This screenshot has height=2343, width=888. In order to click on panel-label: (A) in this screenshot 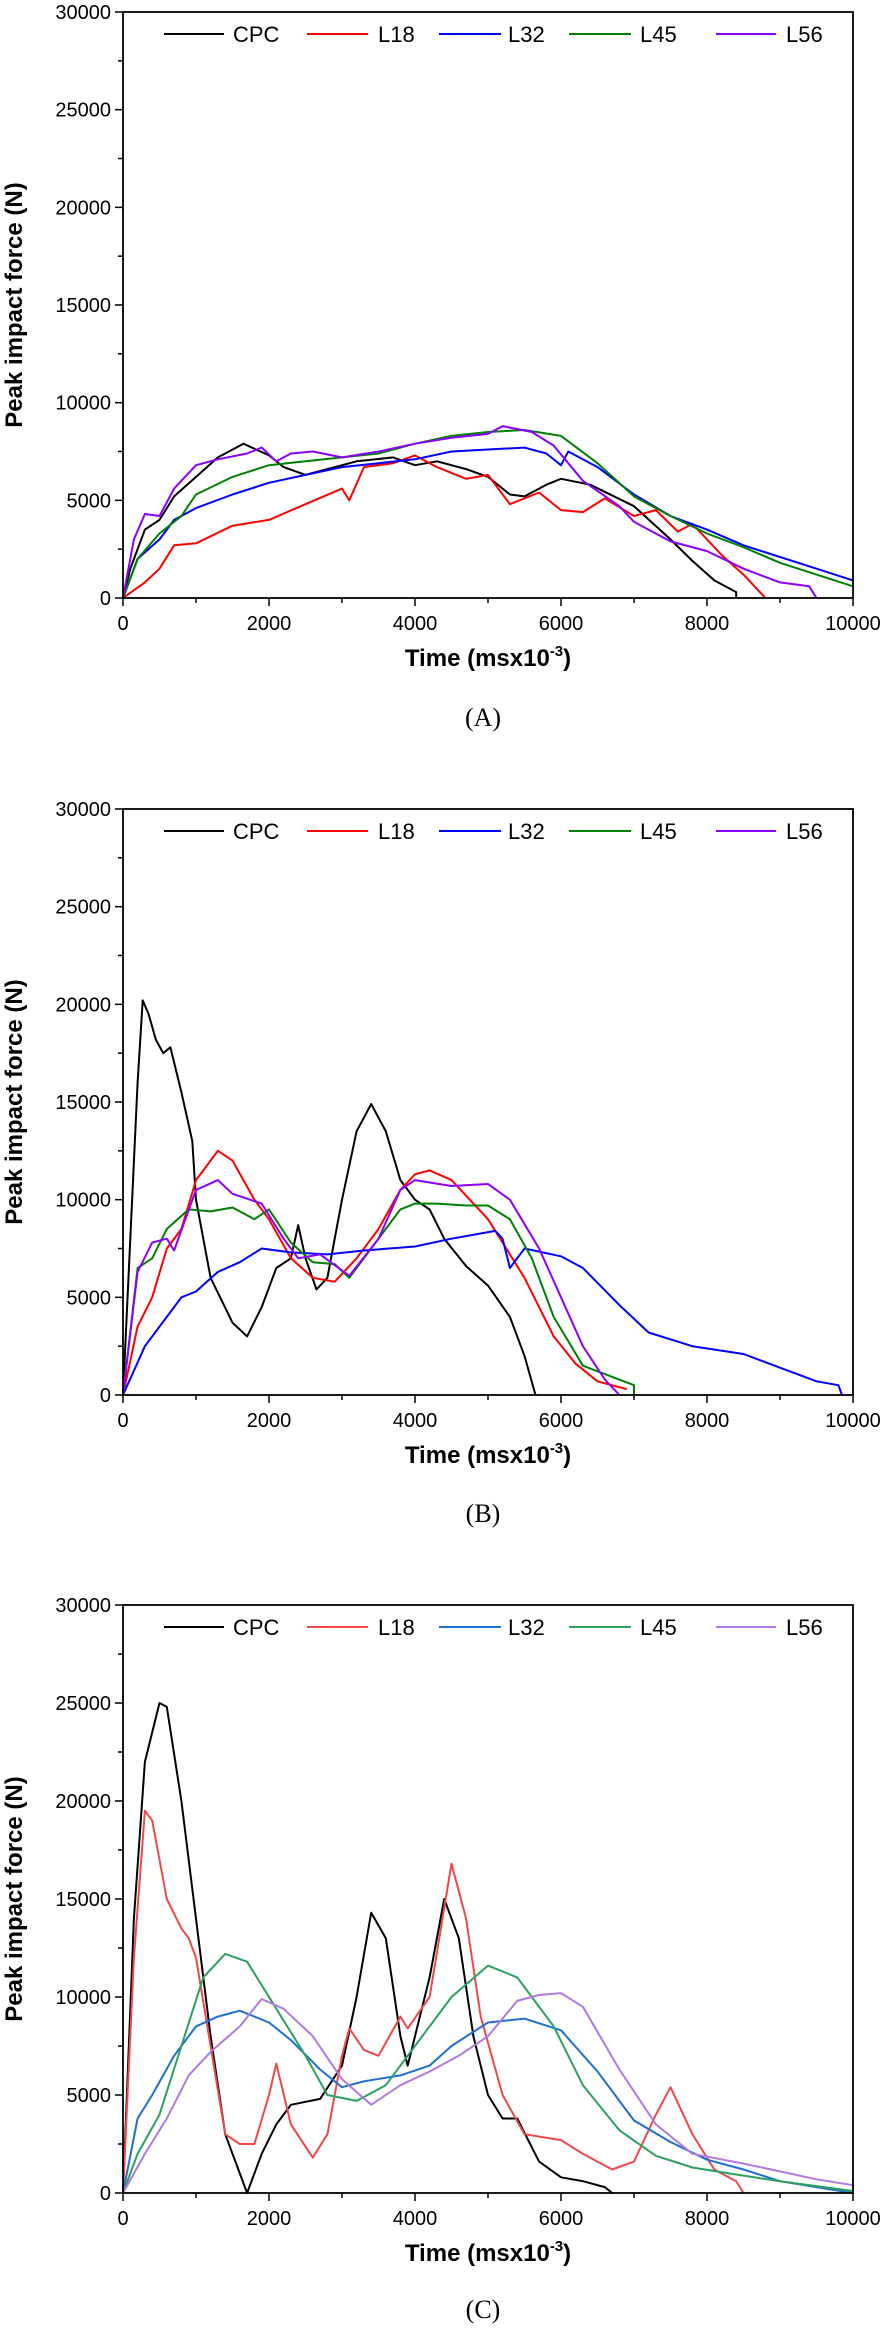, I will do `click(483, 717)`.